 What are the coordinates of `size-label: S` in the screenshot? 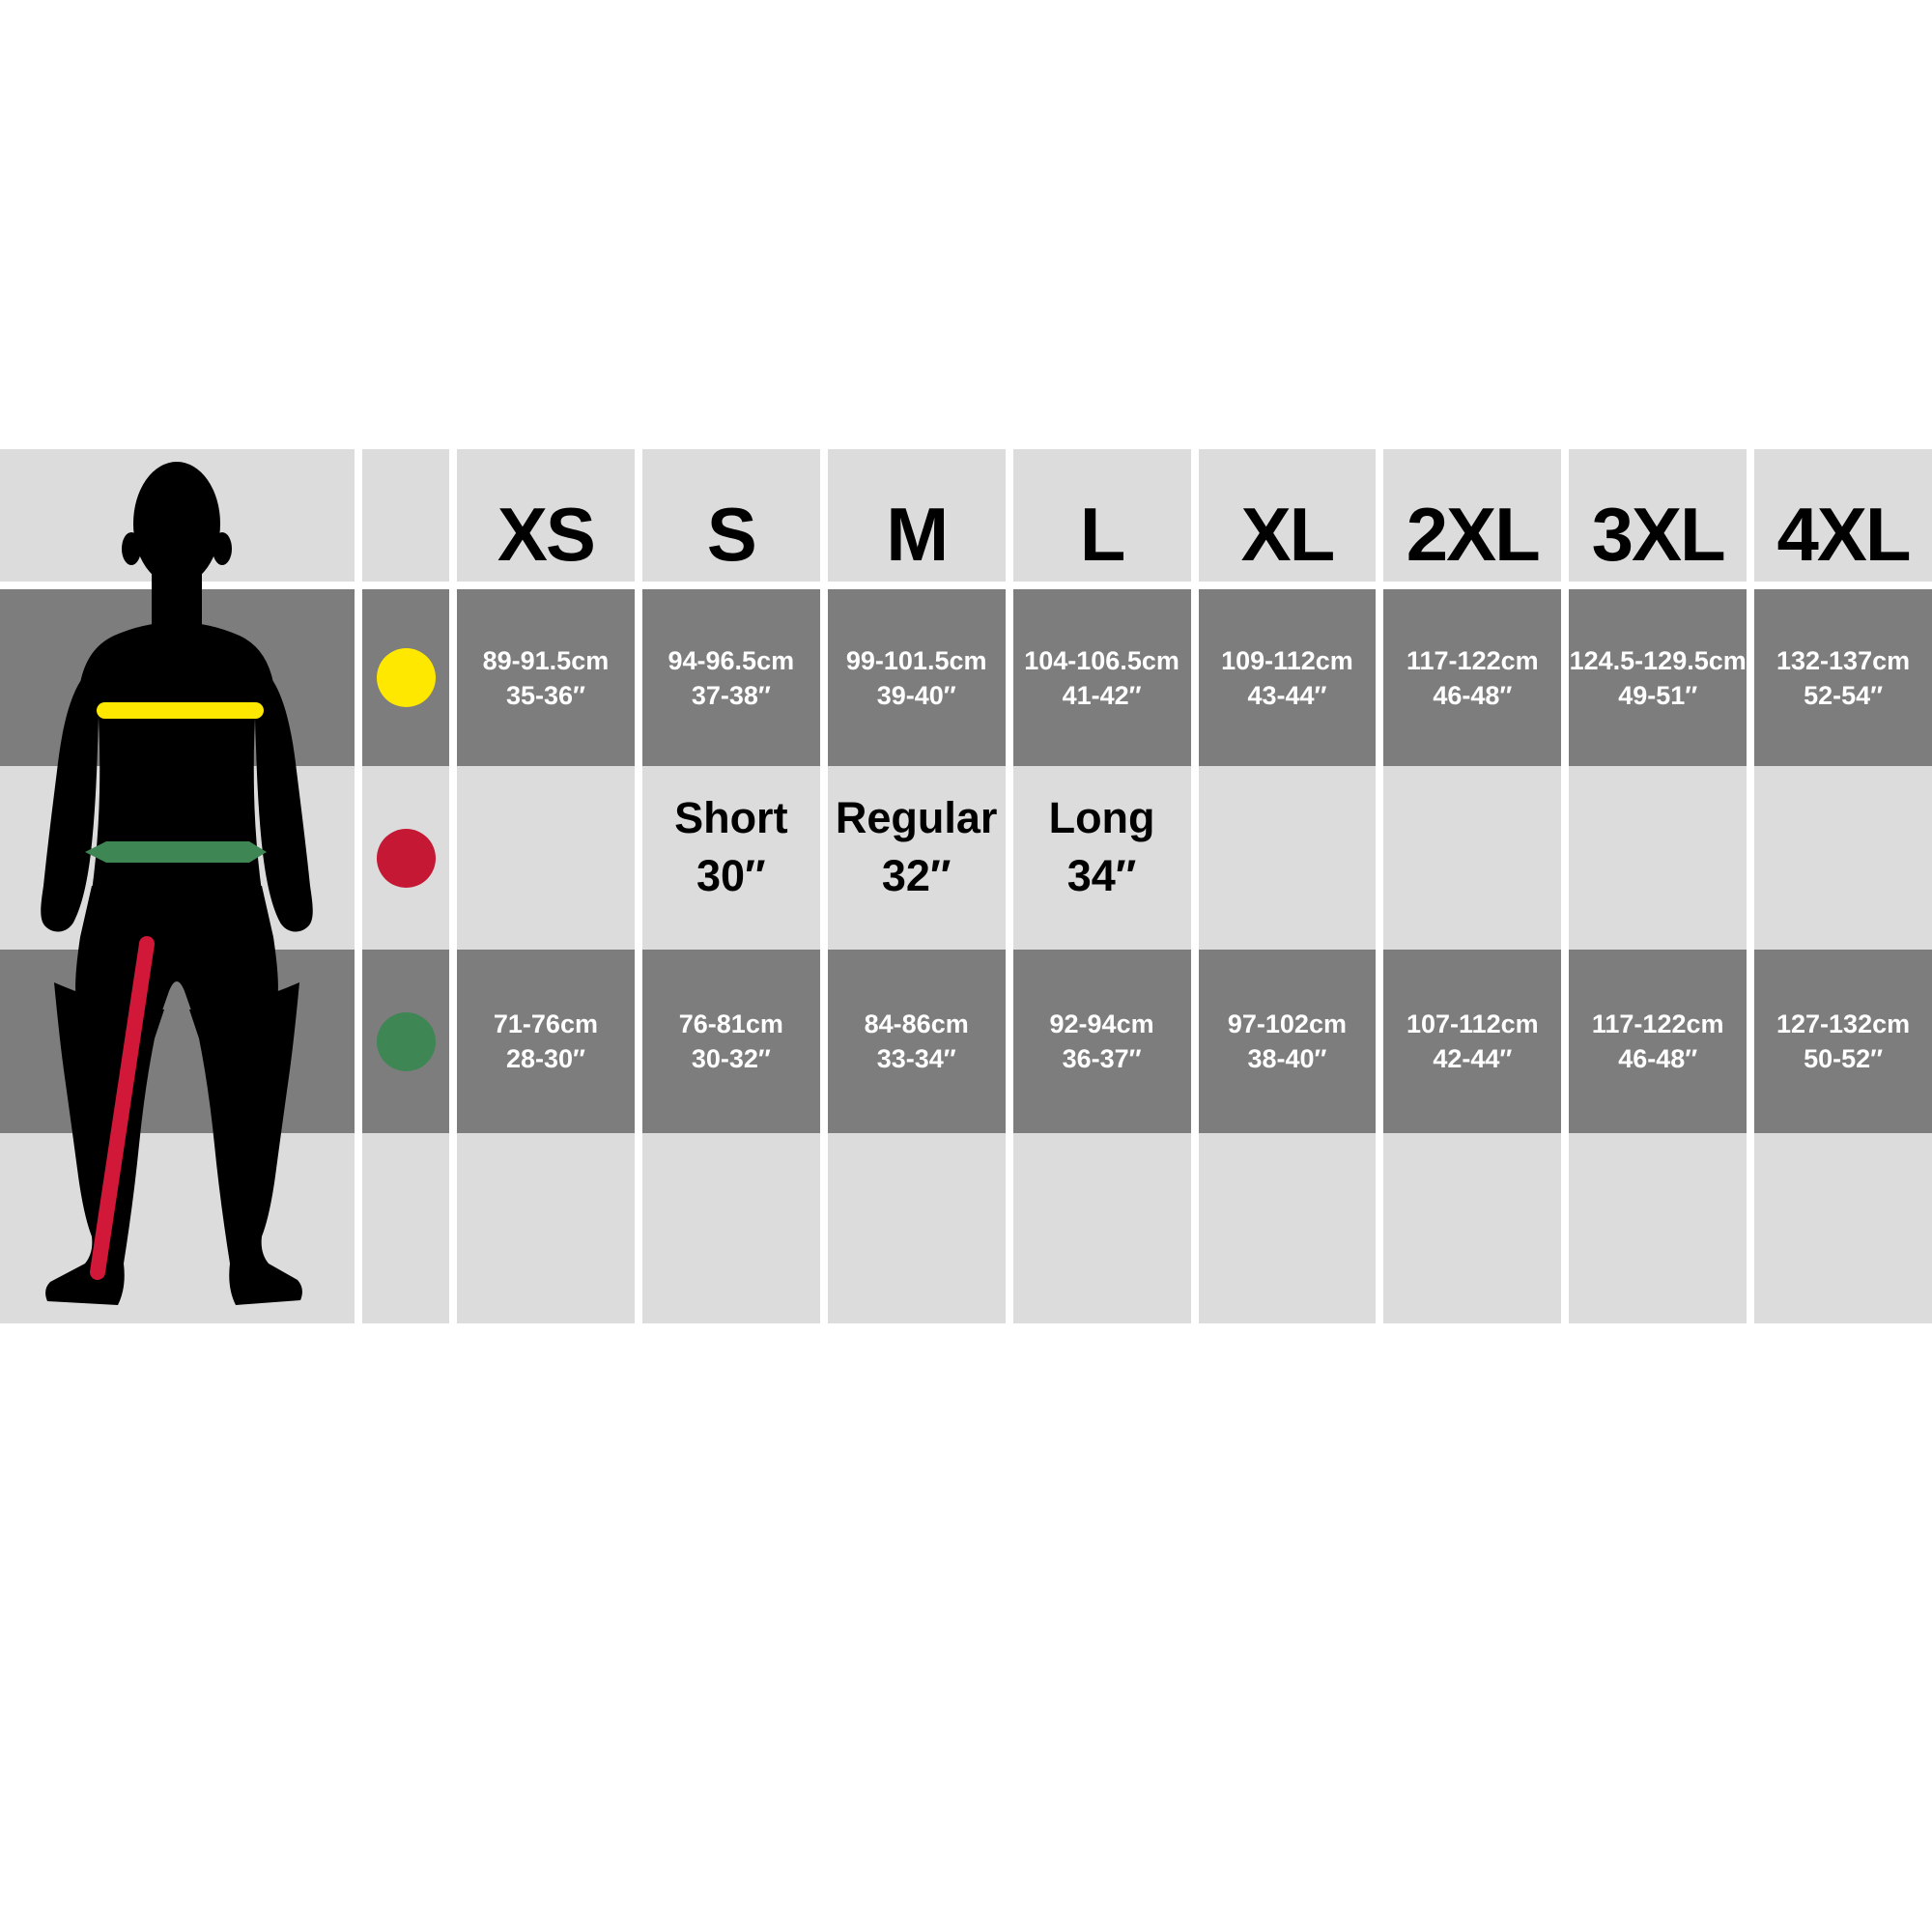 It's located at (731, 534).